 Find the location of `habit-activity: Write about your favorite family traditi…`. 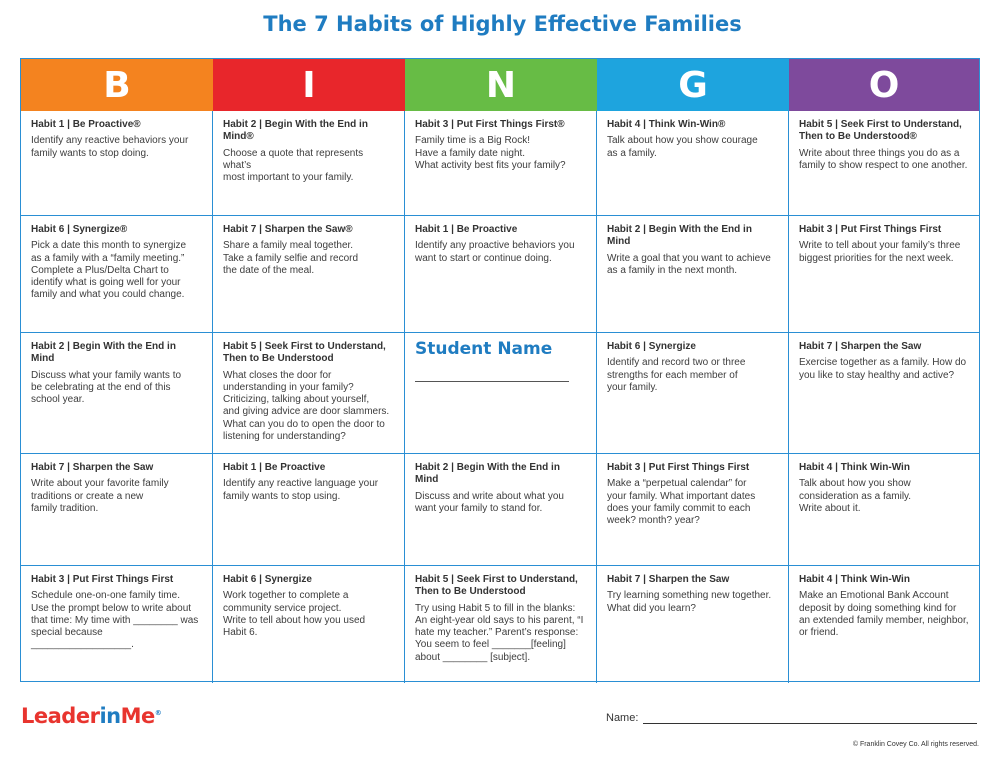

habit-activity: Write about your favorite family traditi… is located at coordinates (100, 496).